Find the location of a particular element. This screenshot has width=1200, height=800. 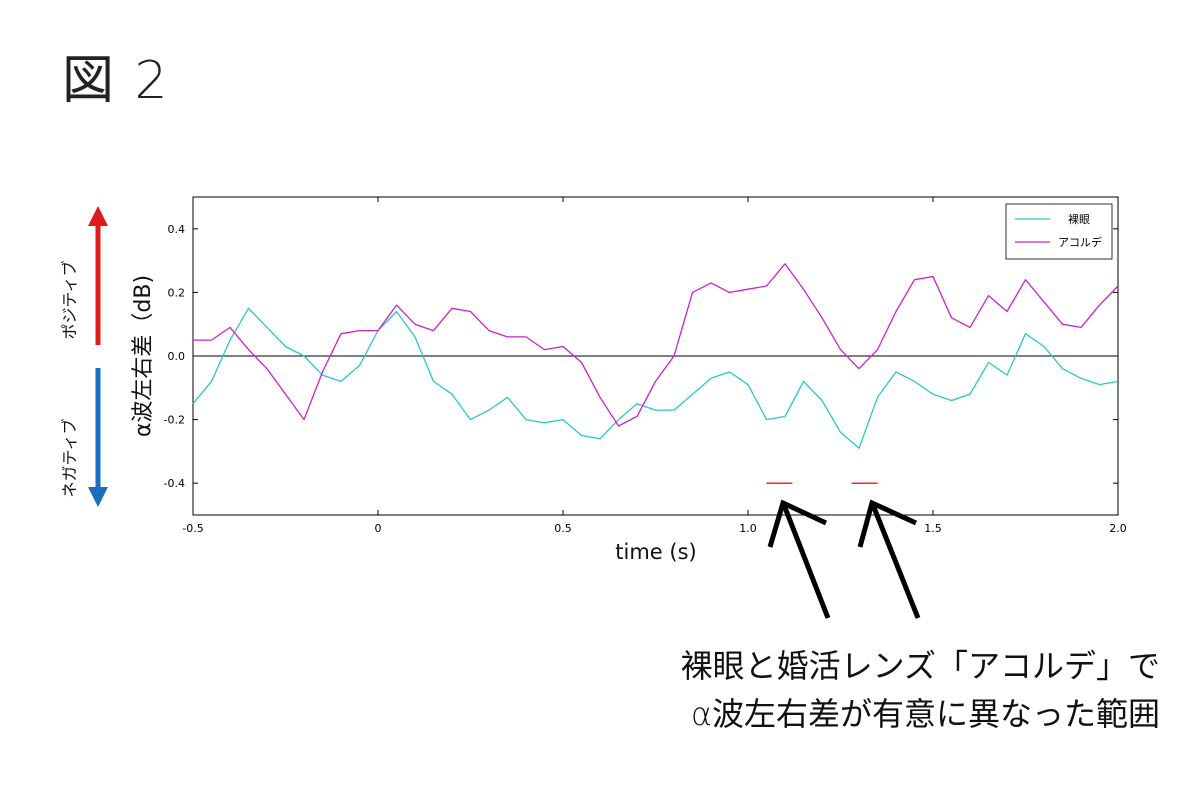

y-tick-label: 0.4 is located at coordinates (177, 229).